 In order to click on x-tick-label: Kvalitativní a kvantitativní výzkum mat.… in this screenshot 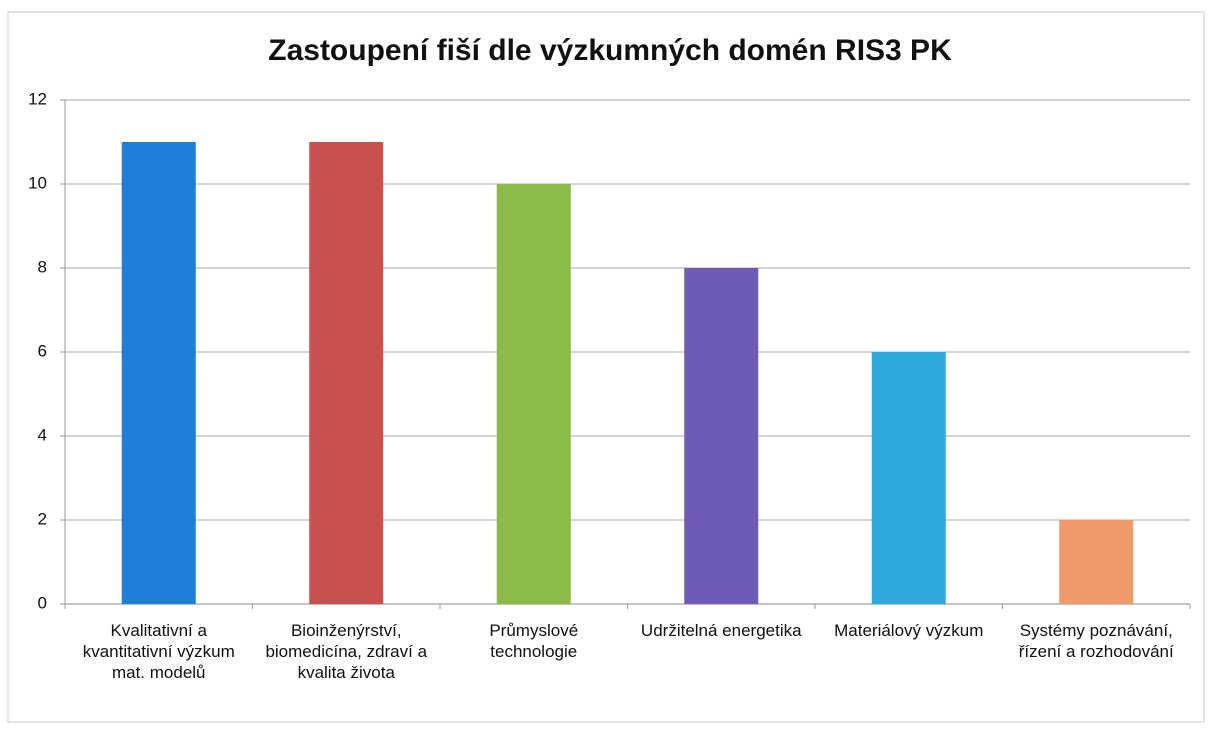, I will do `click(158, 651)`.